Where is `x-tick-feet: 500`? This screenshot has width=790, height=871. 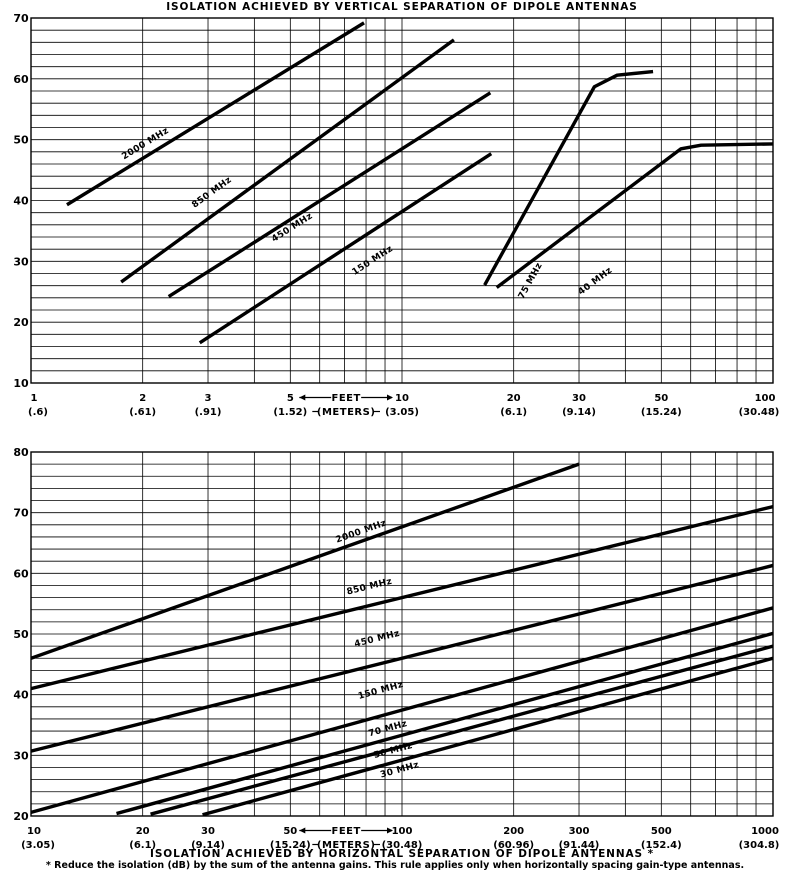
x-tick-feet: 500 is located at coordinates (661, 831).